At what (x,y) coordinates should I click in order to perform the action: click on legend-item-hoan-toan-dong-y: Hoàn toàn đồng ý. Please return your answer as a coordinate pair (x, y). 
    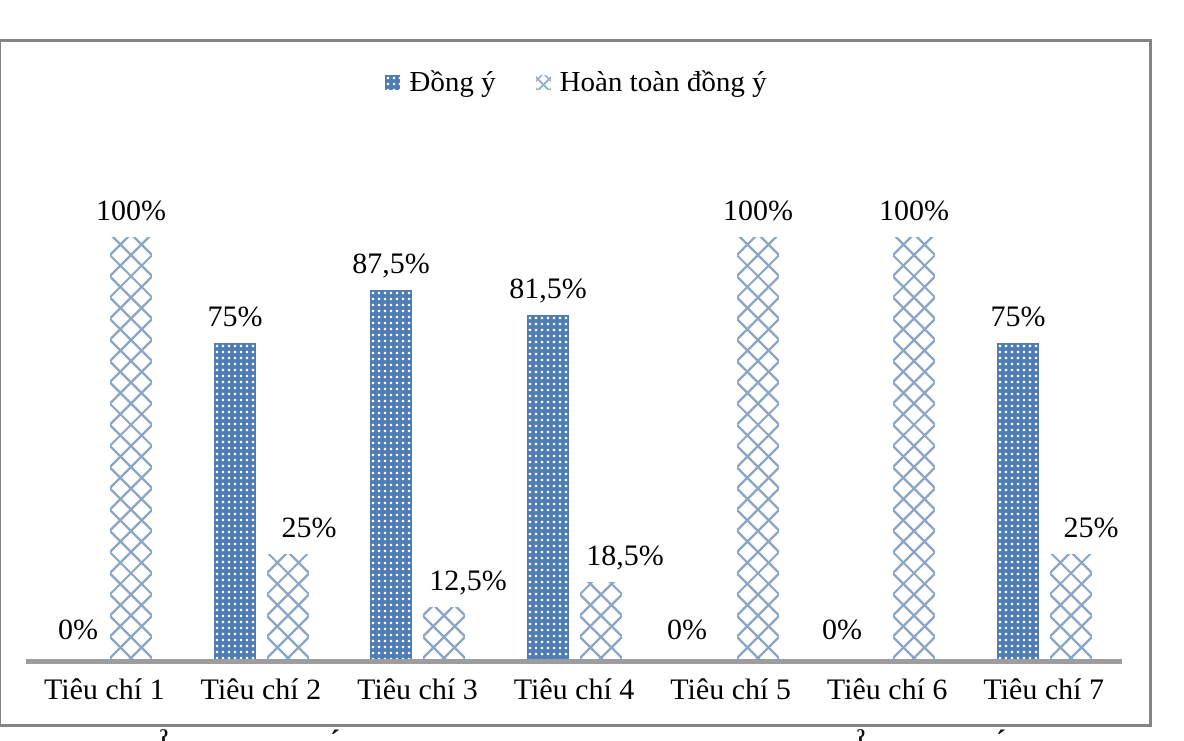
    Looking at the image, I should click on (651, 82).